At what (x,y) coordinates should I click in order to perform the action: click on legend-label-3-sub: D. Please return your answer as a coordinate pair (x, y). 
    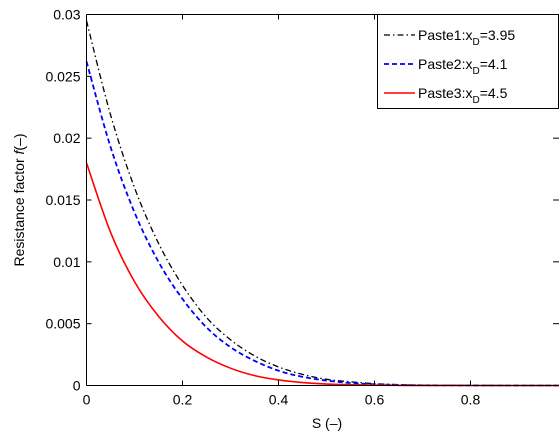
    Looking at the image, I should click on (475, 100).